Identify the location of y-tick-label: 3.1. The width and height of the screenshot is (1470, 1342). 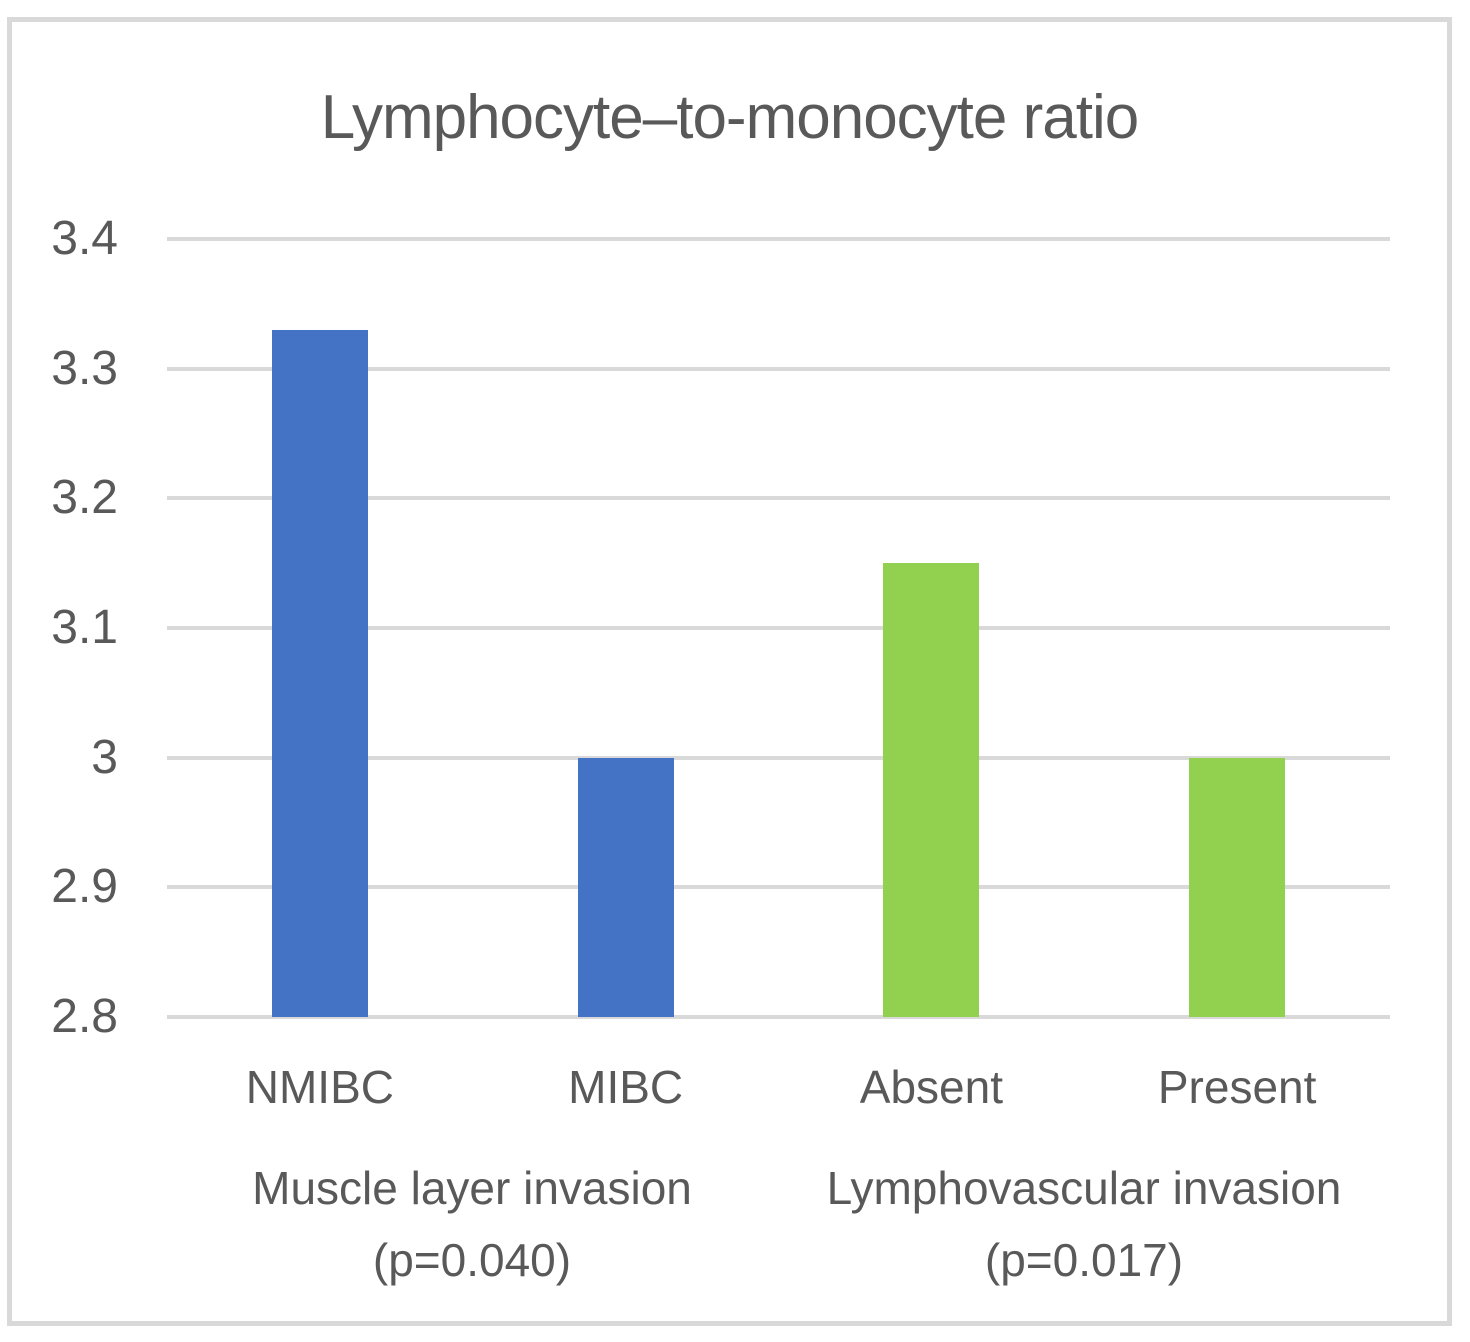
(84, 627).